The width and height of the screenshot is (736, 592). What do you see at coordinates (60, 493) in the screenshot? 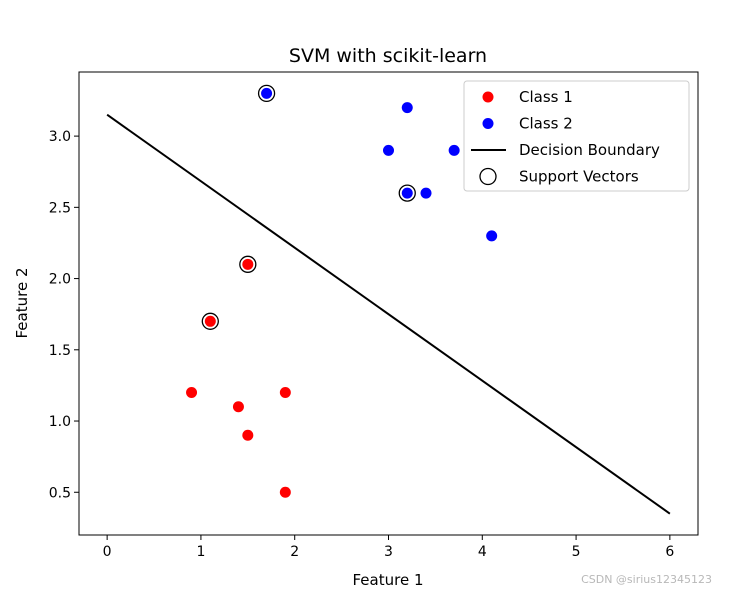
I see `y-tick-label: 0.5` at bounding box center [60, 493].